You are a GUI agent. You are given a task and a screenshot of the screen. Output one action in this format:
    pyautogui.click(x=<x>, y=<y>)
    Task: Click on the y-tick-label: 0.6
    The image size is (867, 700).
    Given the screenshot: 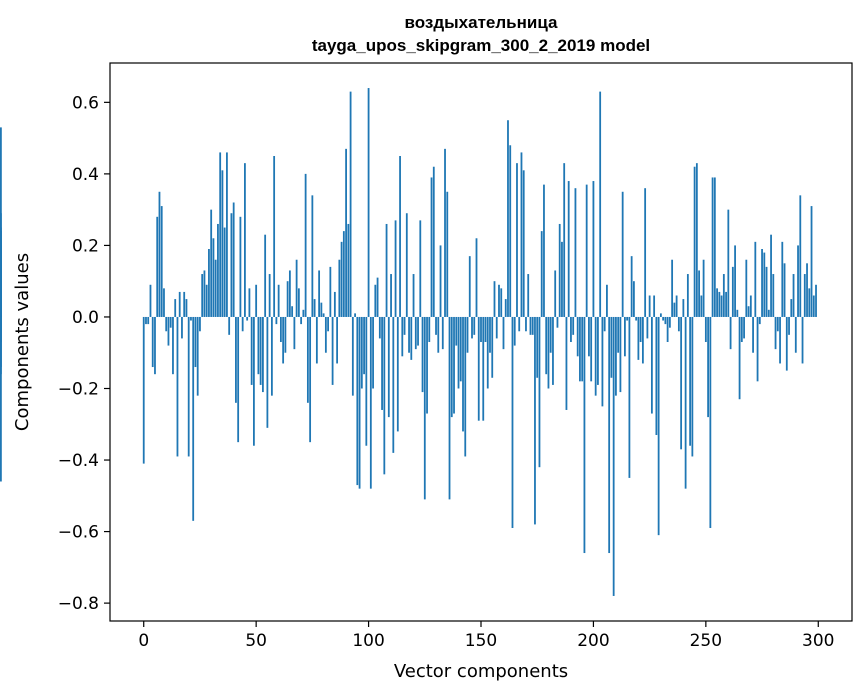 What is the action you would take?
    pyautogui.click(x=85, y=103)
    